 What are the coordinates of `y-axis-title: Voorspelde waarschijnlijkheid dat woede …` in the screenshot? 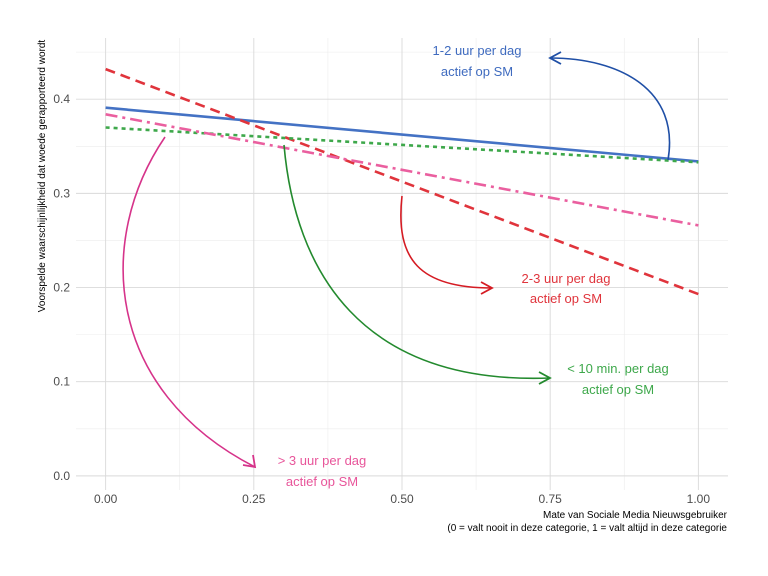 It's located at (42, 176).